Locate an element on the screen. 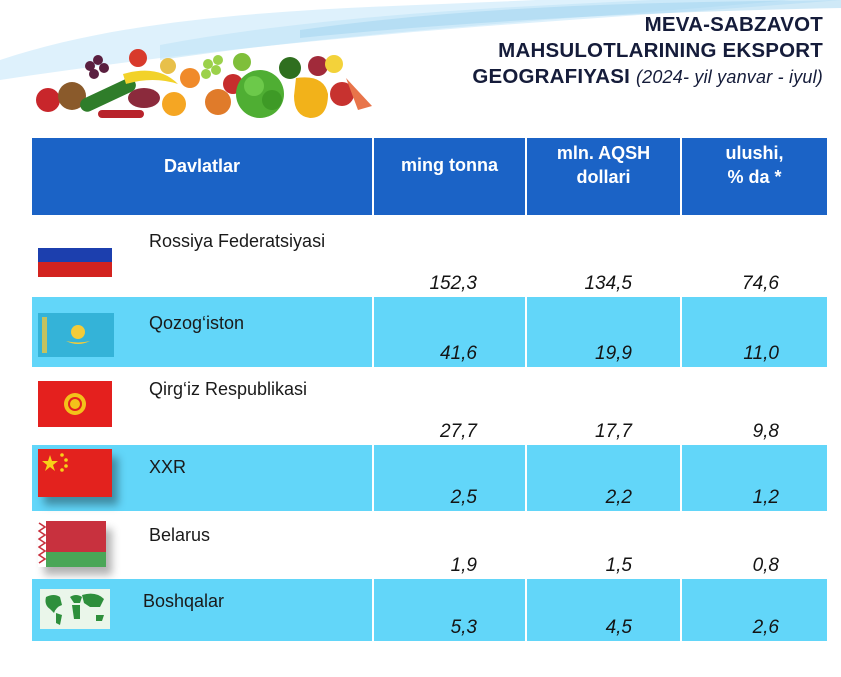 This screenshot has width=841, height=677. title-line-2: MAHSULOTLARINING EKSPORT is located at coordinates (660, 50).